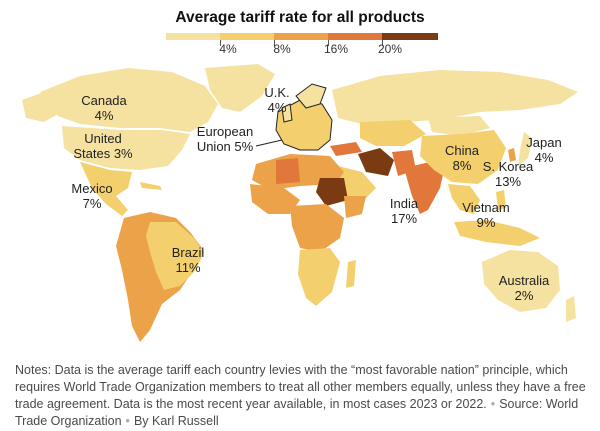 The width and height of the screenshot is (600, 431). Describe the element at coordinates (187, 267) in the screenshot. I see `brazil-value: 11%` at that location.